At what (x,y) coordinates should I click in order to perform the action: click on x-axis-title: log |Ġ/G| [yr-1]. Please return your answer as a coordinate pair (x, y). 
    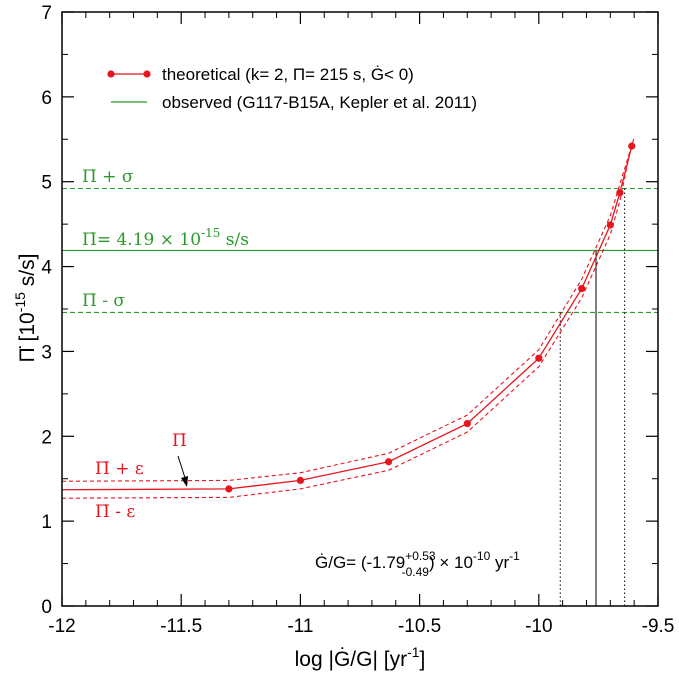
    Looking at the image, I should click on (360, 657).